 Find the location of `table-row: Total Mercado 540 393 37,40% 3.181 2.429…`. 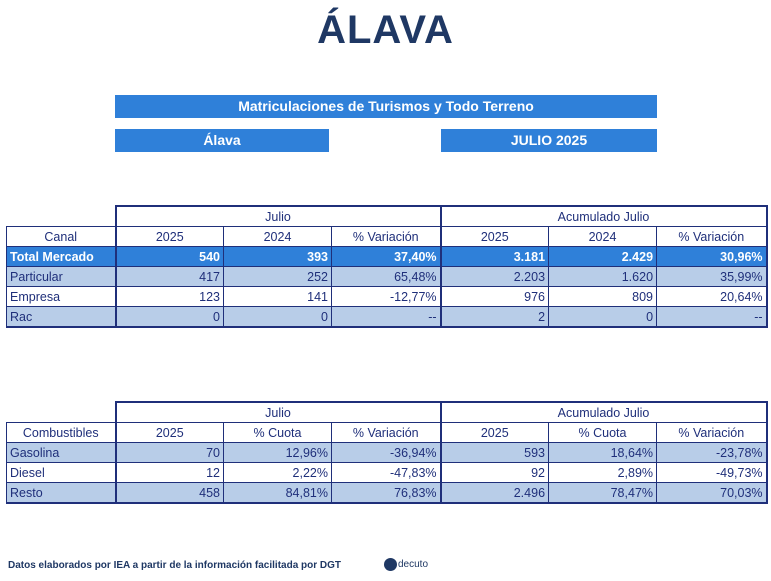

table-row: Total Mercado 540 393 37,40% 3.181 2.429… is located at coordinates (387, 256).